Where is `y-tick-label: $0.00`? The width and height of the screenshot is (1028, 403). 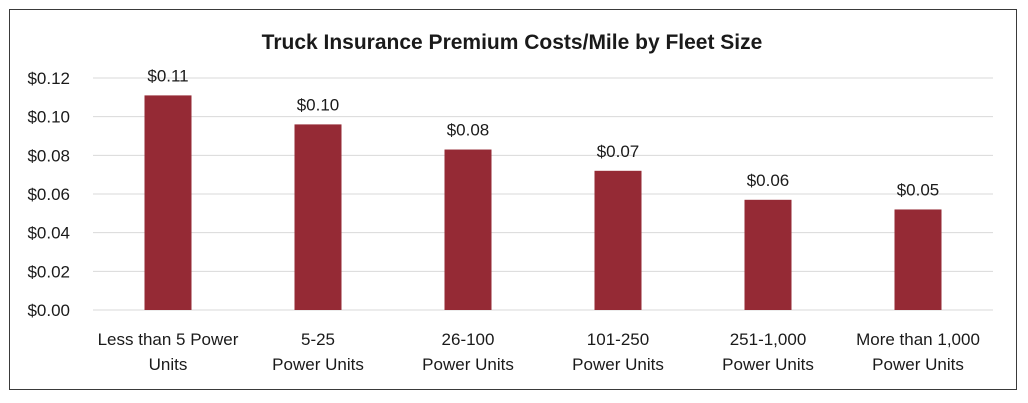 y-tick-label: $0.00 is located at coordinates (48, 310).